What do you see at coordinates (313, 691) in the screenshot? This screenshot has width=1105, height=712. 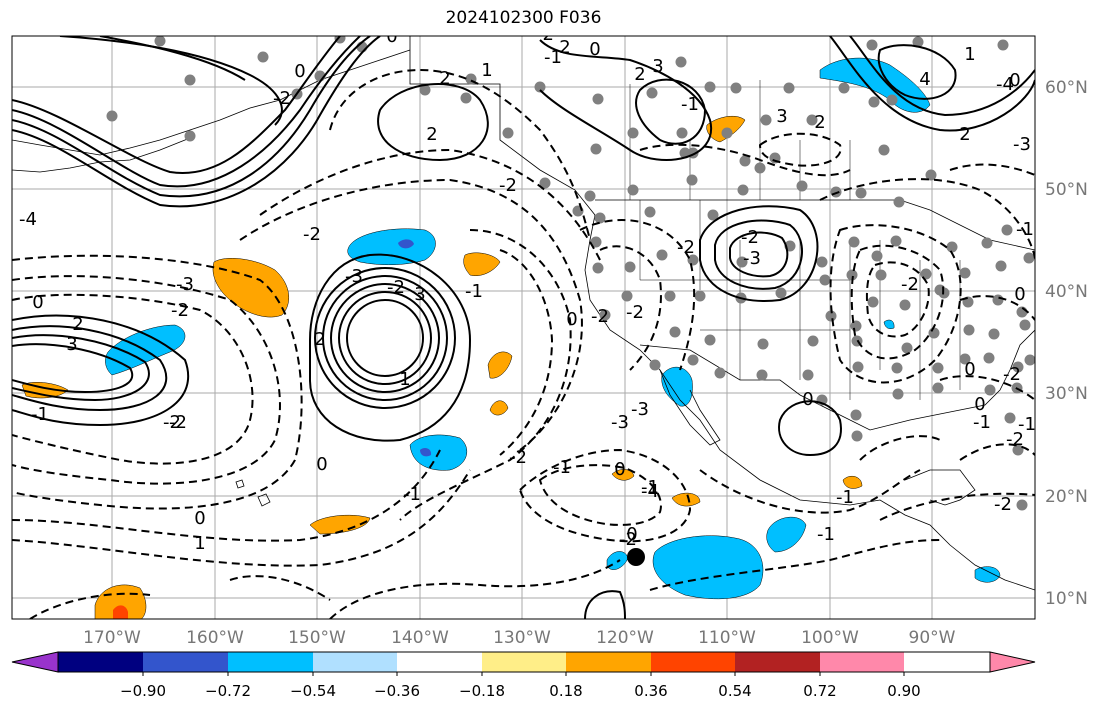 I see `colorbar-tick-label: −0.54` at bounding box center [313, 691].